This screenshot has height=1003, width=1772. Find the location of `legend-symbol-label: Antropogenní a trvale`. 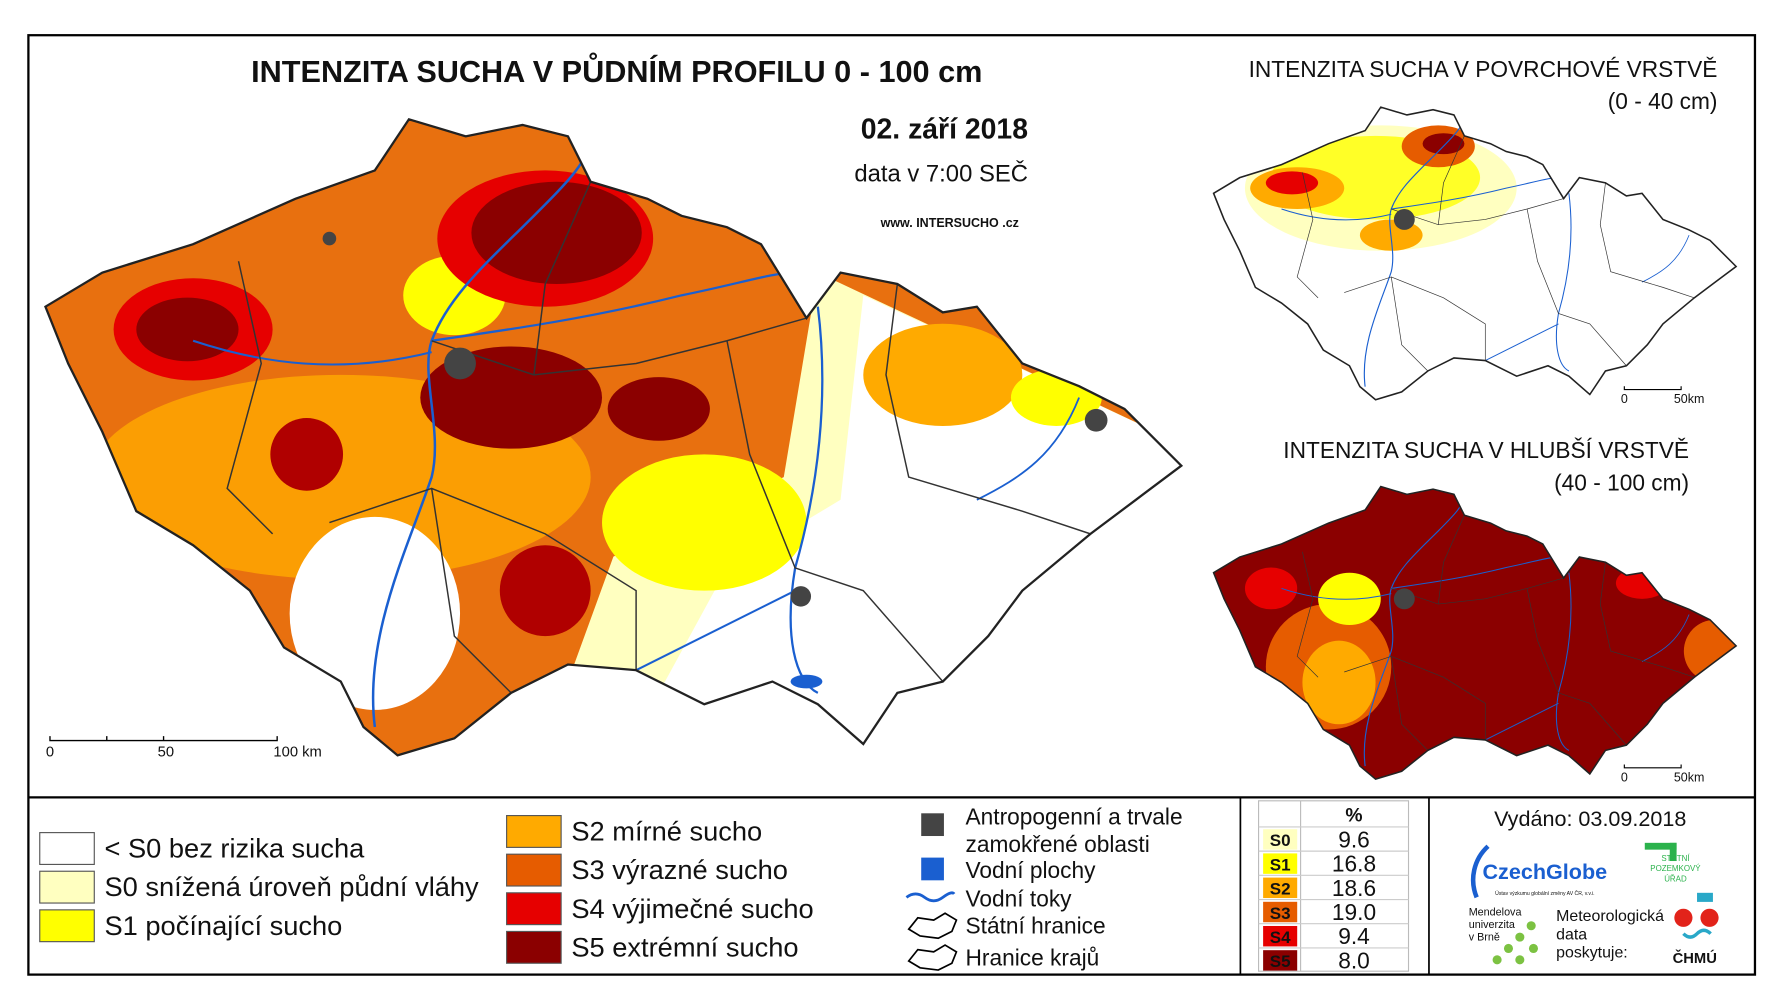

legend-symbol-label: Antropogenní a trvale is located at coordinates (1074, 817).